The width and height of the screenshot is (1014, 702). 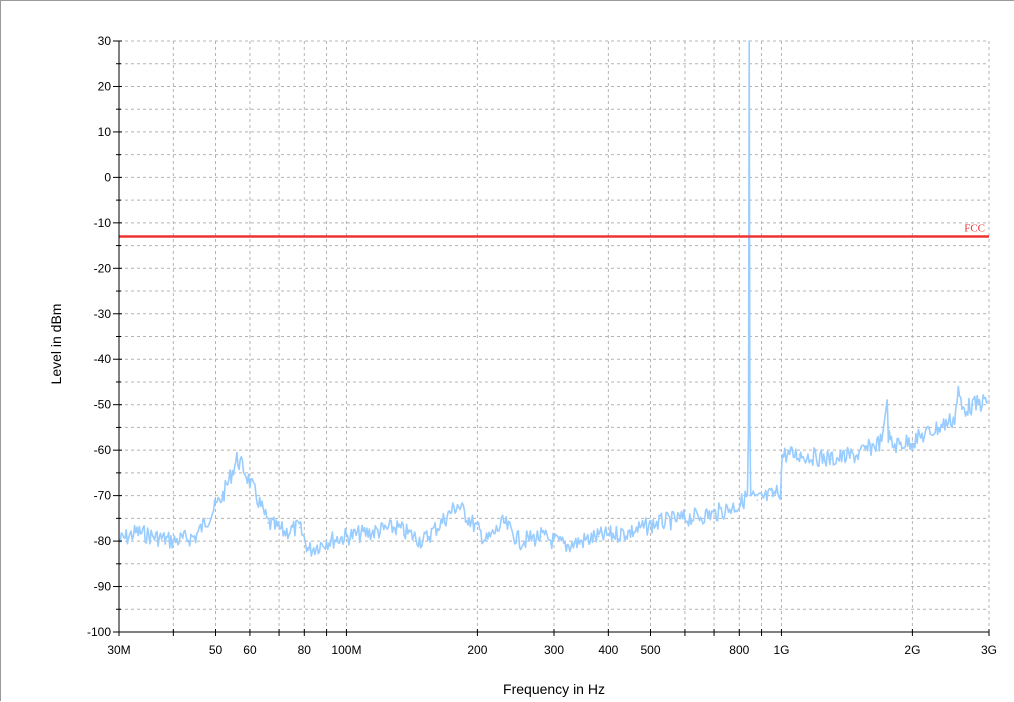 I want to click on y-tick-label: -10, so click(x=103, y=223).